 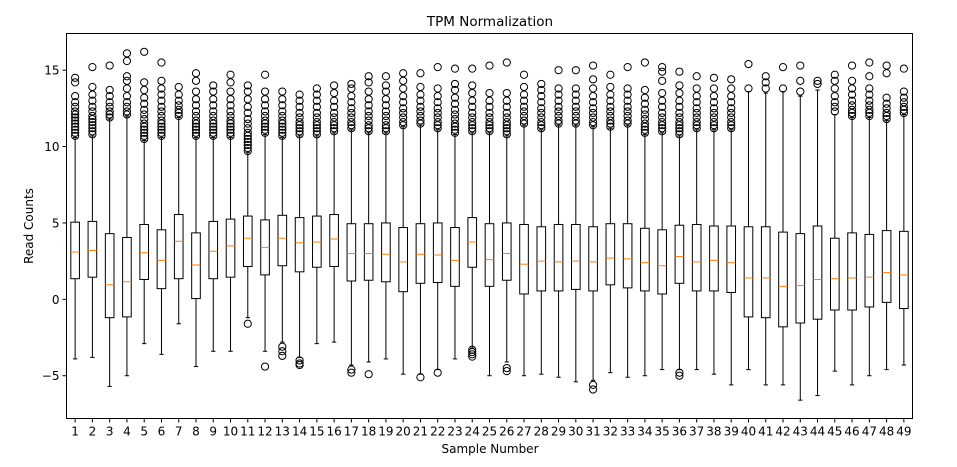 I want to click on y-tick-label: 5, so click(x=56, y=223).